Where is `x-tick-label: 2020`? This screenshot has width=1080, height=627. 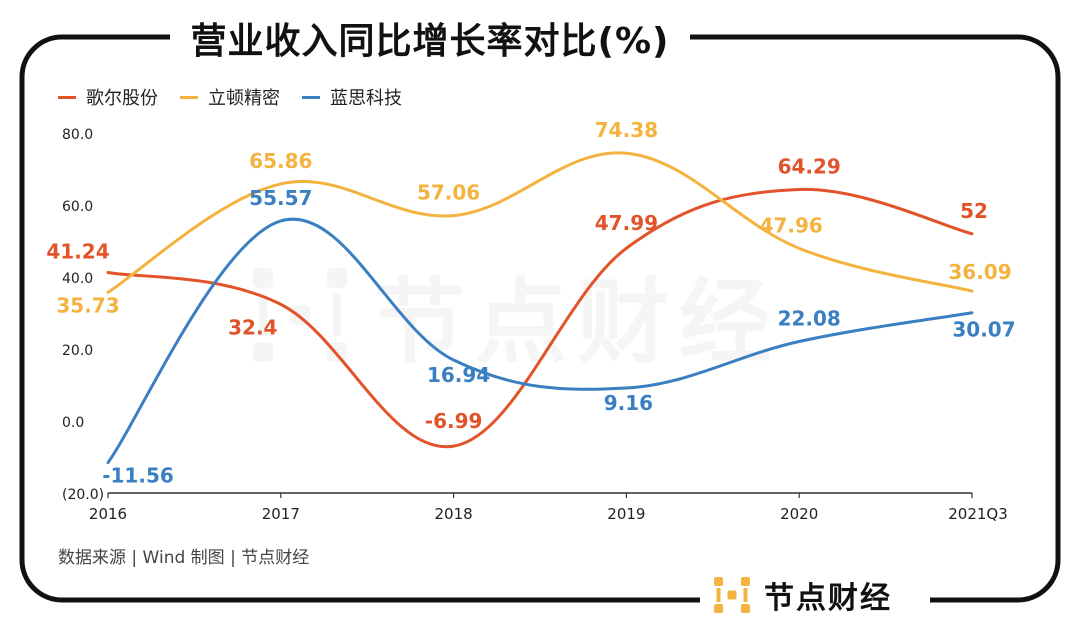
x-tick-label: 2020 is located at coordinates (799, 514).